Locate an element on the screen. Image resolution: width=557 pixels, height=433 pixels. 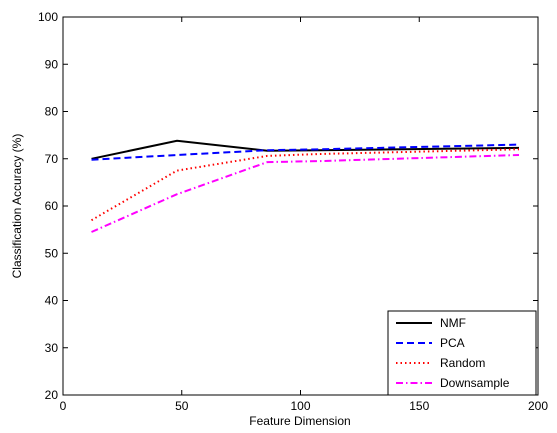
legend-label: Downsample is located at coordinates (475, 383).